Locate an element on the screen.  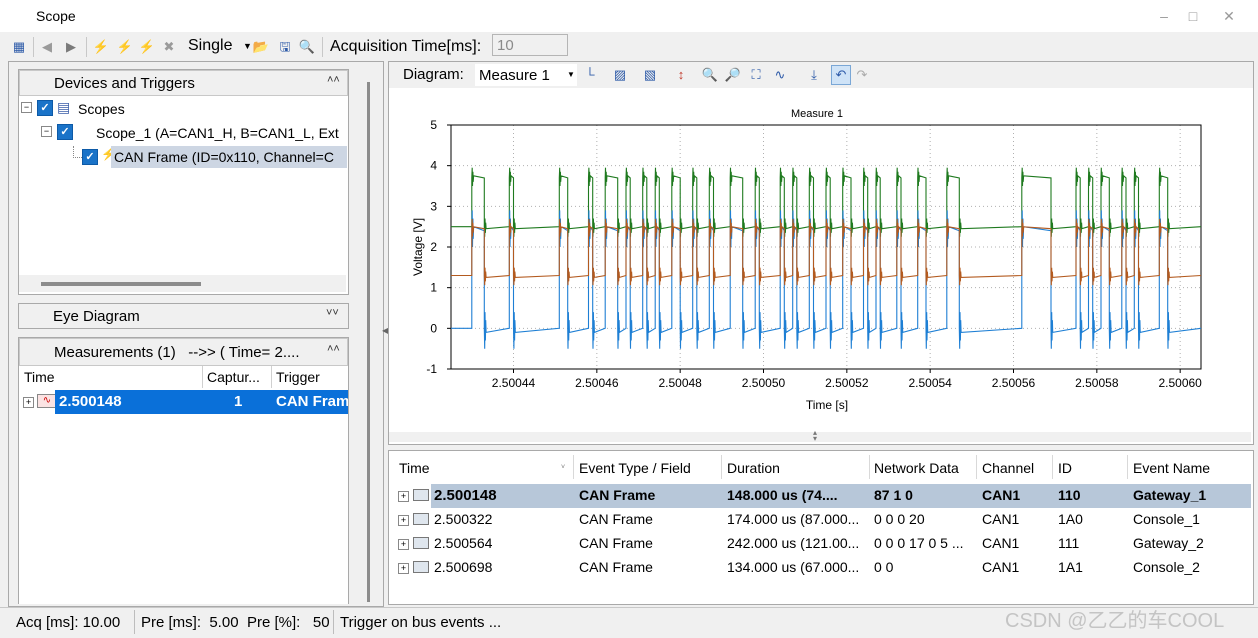
minimize-icon: – is located at coordinates (1164, 16).